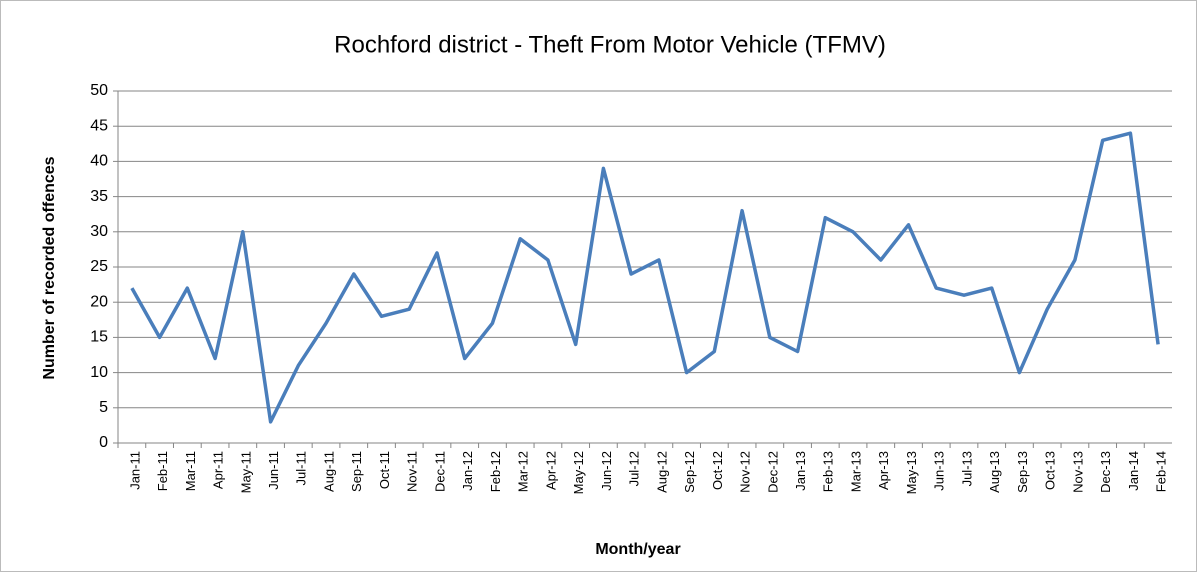  I want to click on x-tick-label: Dec-13, so click(1105, 472).